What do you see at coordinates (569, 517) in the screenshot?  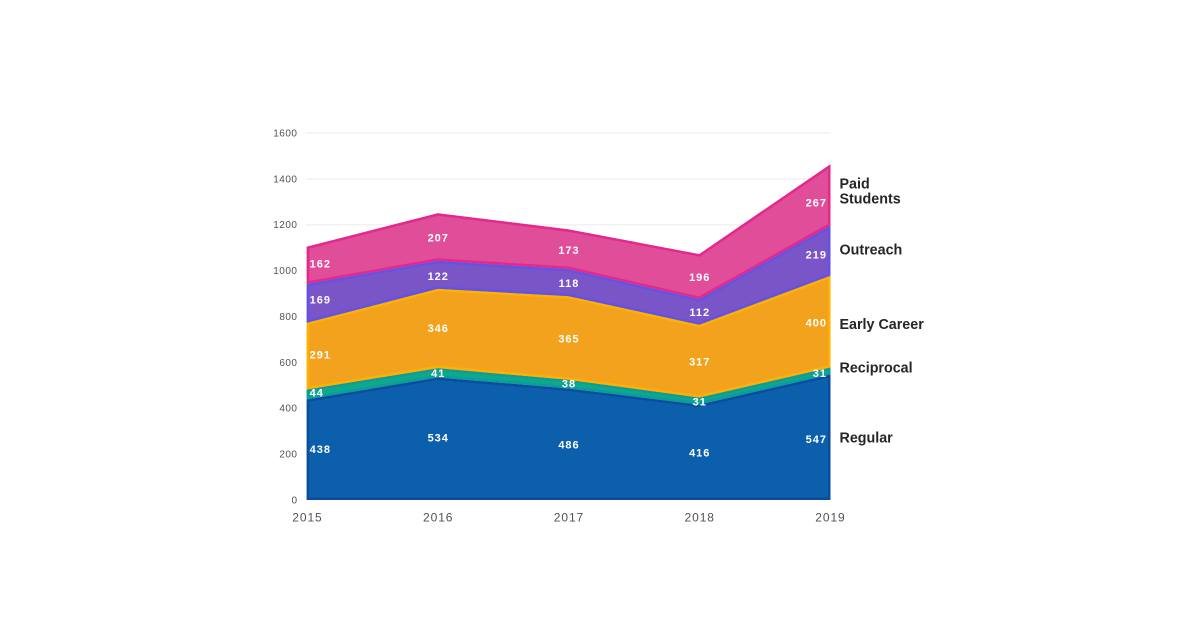 I see `svg-text: 2017` at bounding box center [569, 517].